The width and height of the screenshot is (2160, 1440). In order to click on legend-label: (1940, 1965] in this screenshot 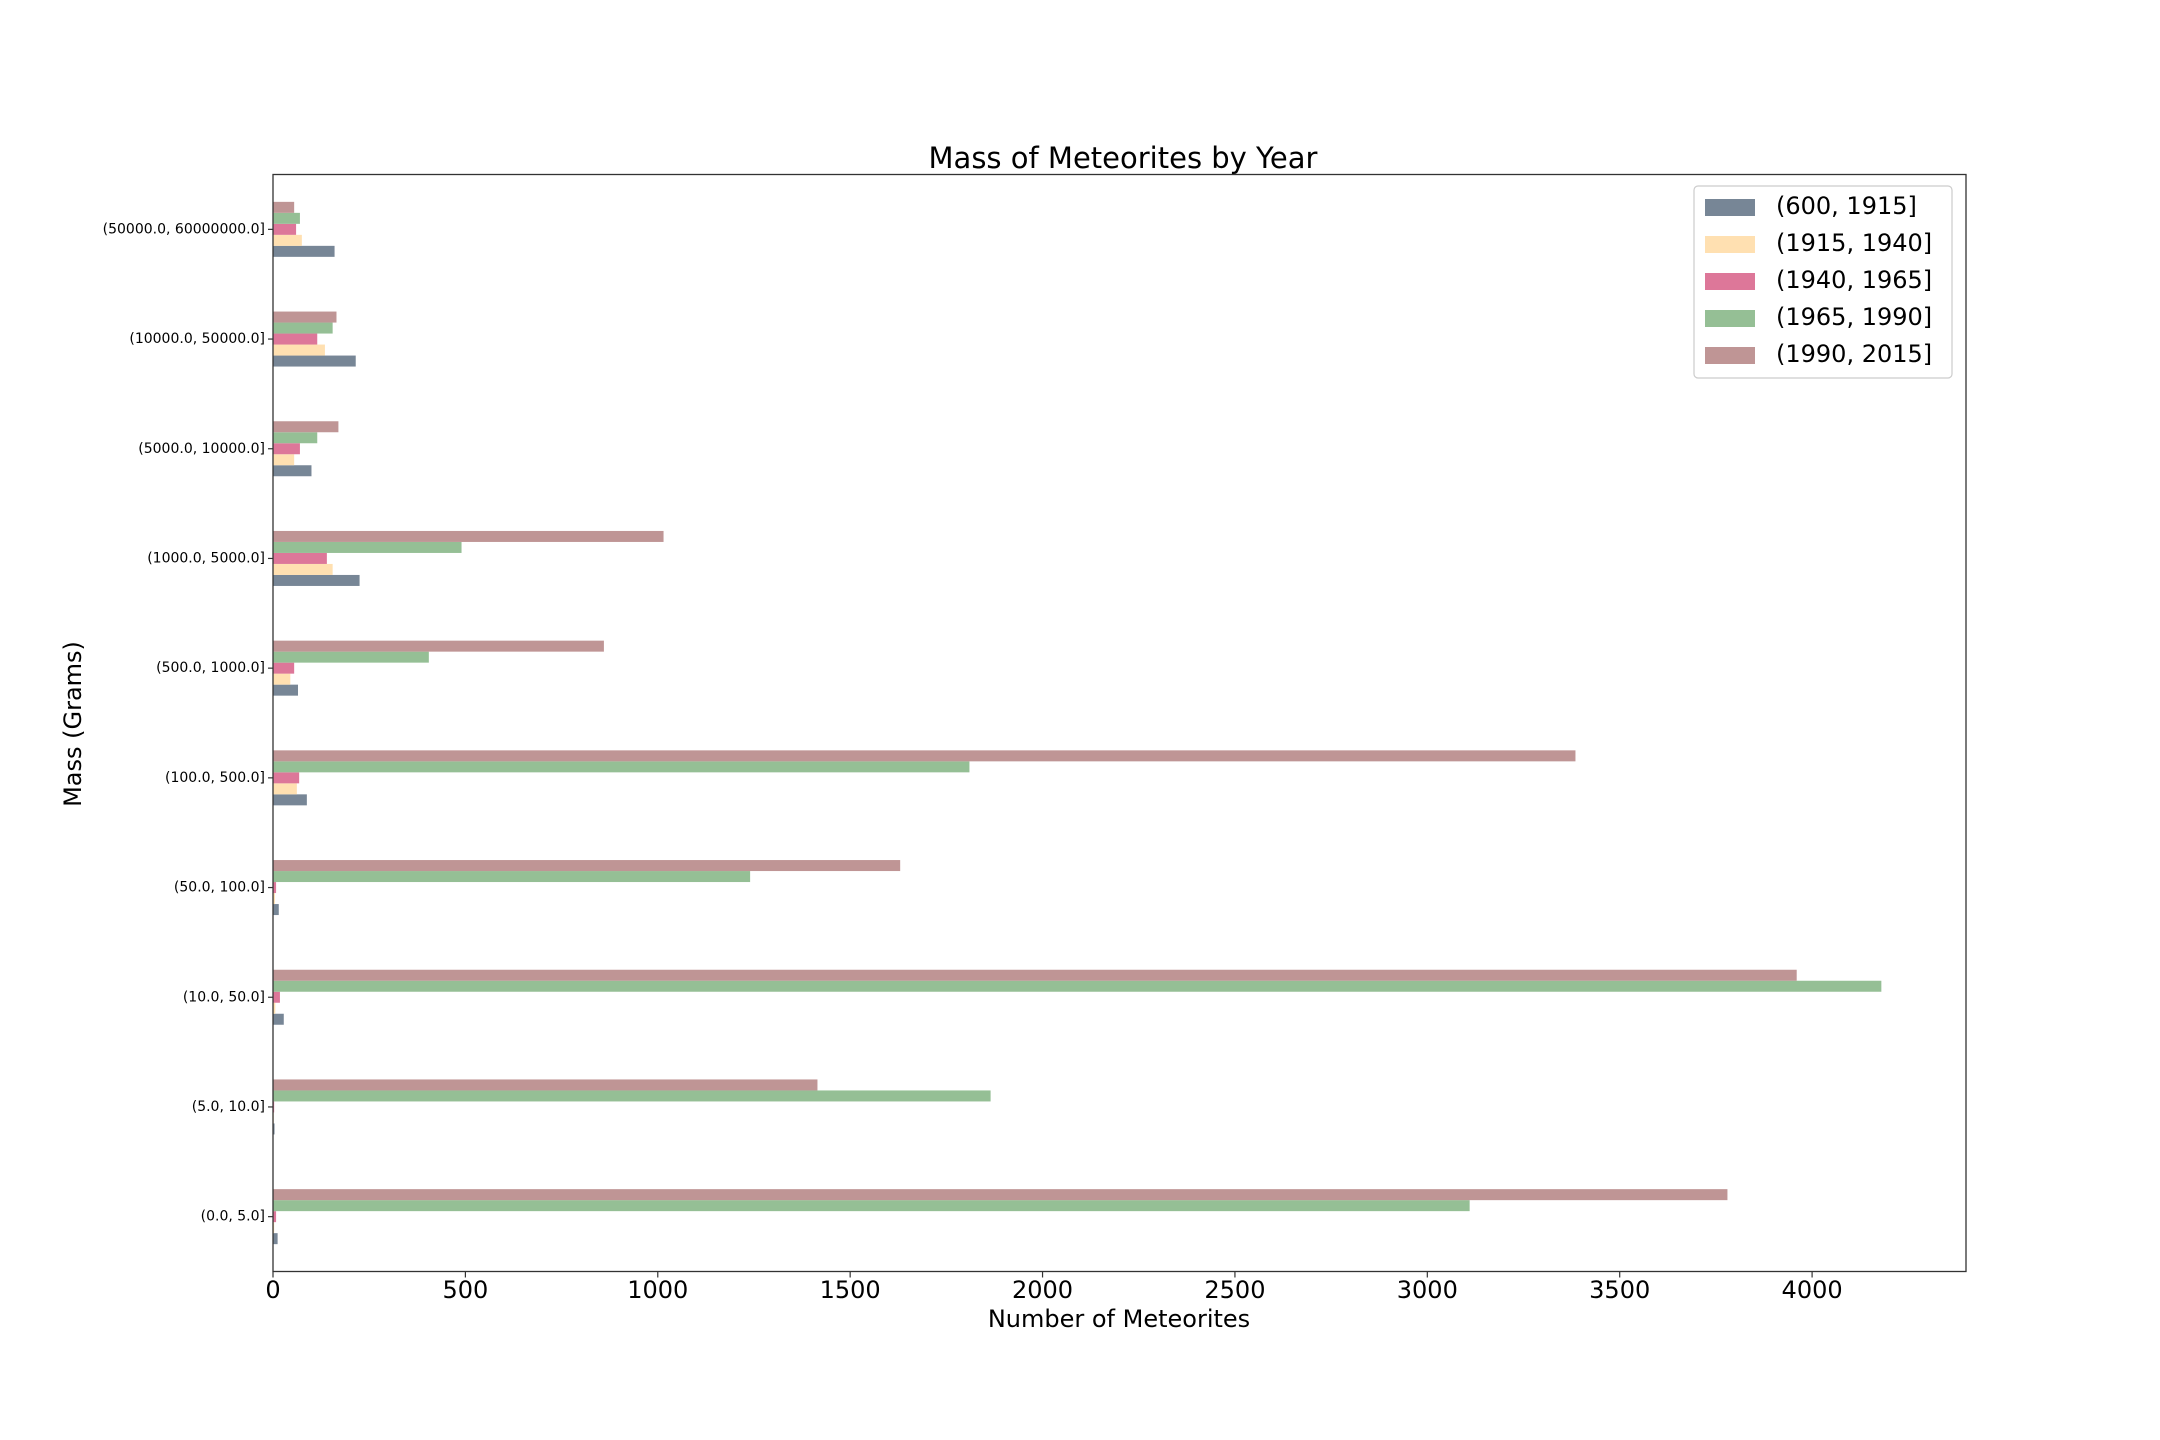, I will do `click(1854, 280)`.